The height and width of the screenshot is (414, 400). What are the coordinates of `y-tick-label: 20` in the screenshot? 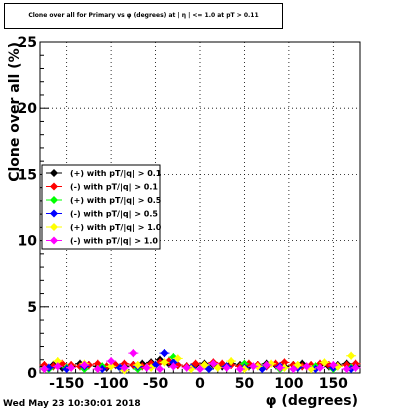 It's located at (28, 109).